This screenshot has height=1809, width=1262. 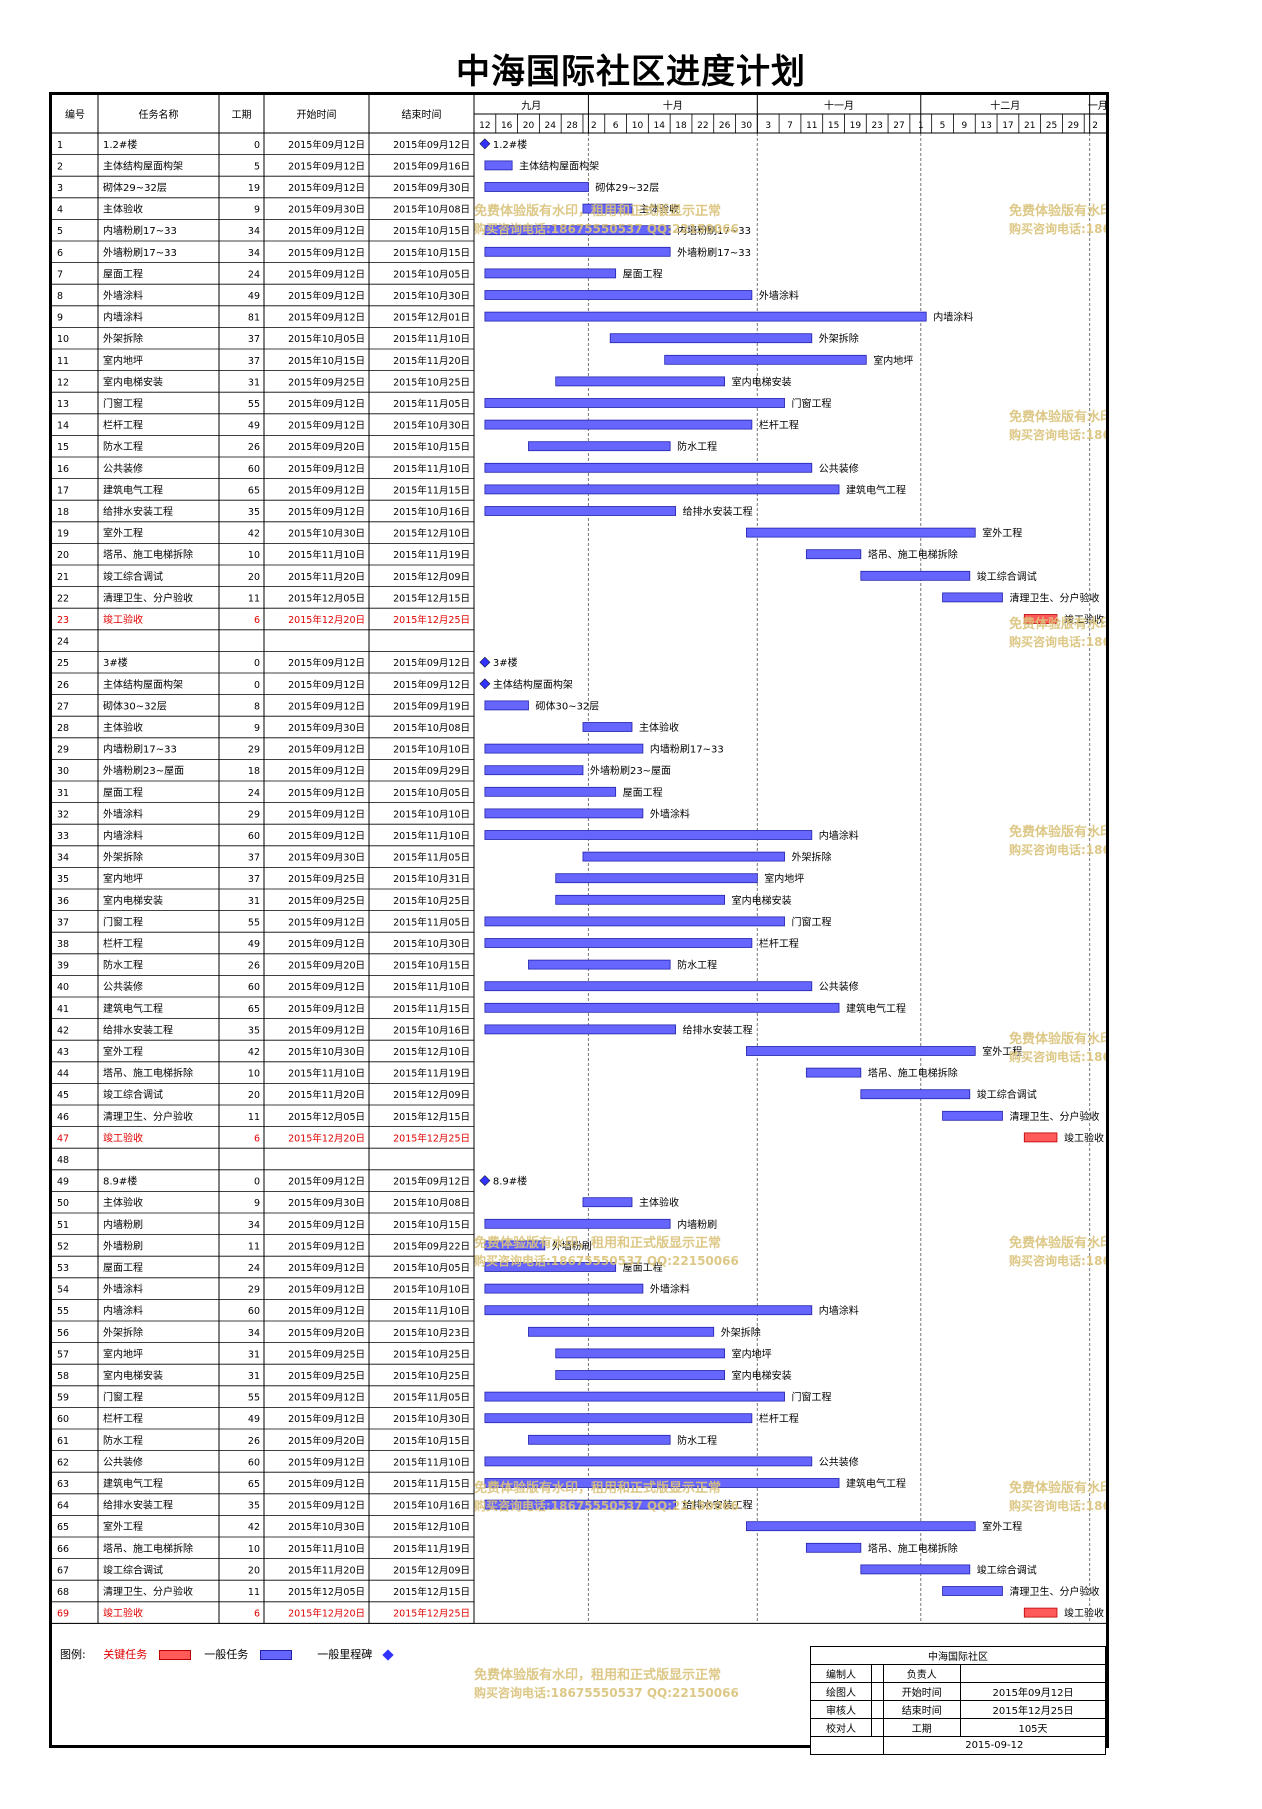 What do you see at coordinates (485, 662) in the screenshot?
I see `milestone-marker` at bounding box center [485, 662].